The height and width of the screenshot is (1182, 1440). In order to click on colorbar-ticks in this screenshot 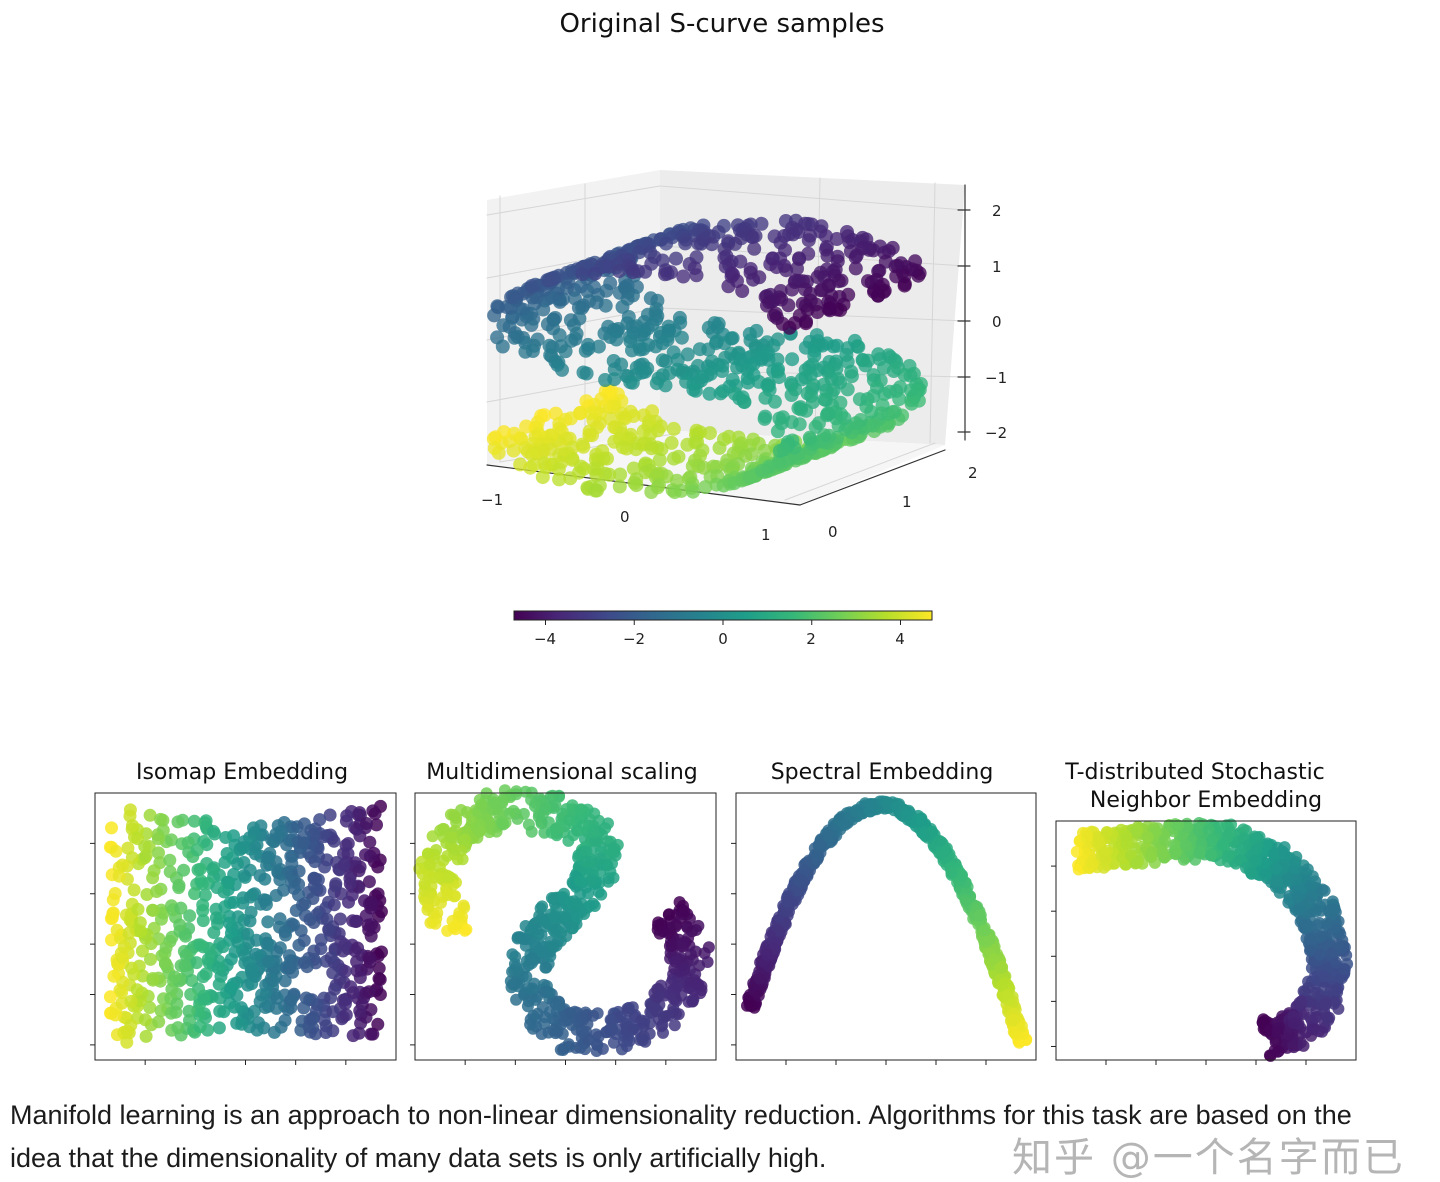, I will do `click(723, 622)`.